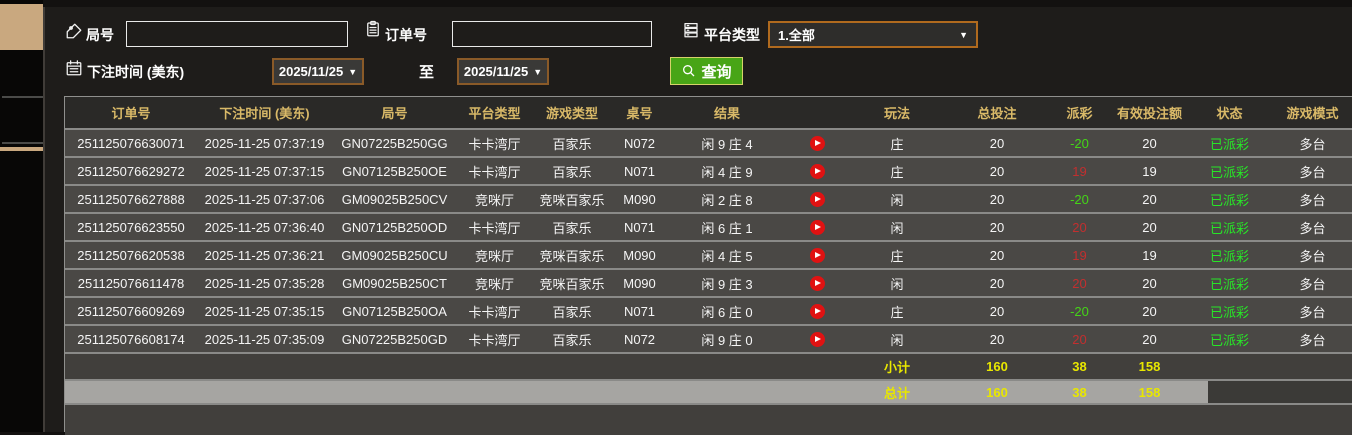 The image size is (1352, 435). What do you see at coordinates (26, 27) in the screenshot?
I see `sidebar-collapse-tab` at bounding box center [26, 27].